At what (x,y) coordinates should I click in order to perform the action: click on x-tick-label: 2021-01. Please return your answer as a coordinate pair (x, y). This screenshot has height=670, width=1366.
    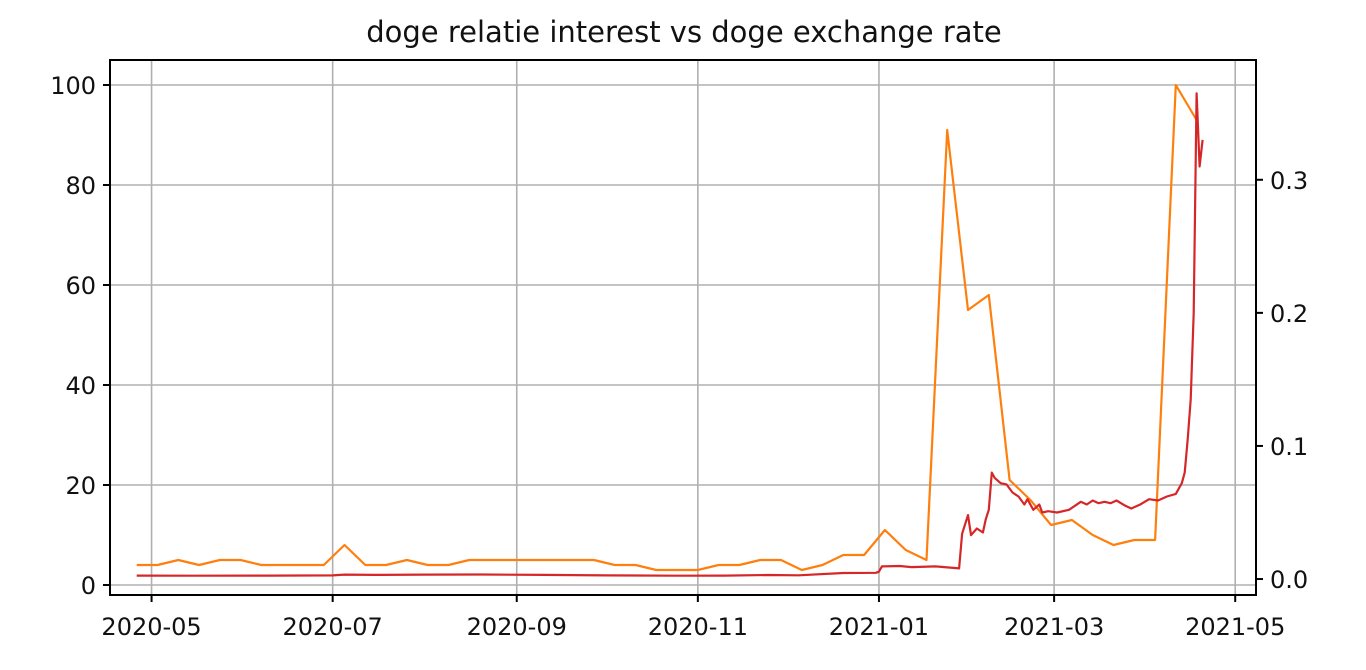
    Looking at the image, I should click on (879, 627).